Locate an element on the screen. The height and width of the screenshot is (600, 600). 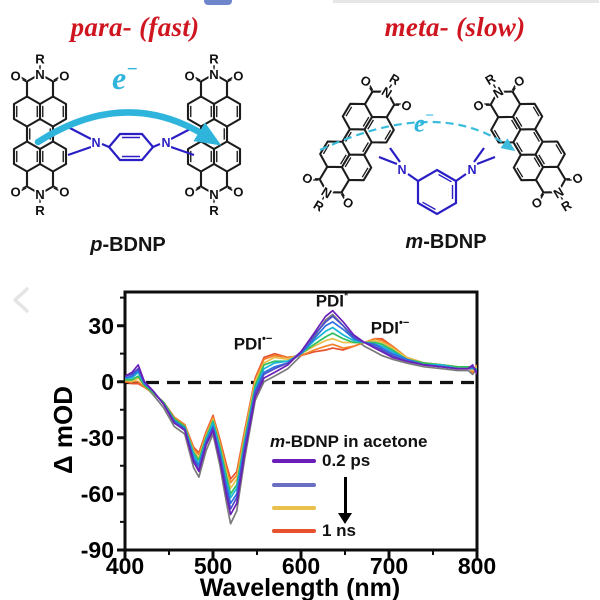
annotation-pdi-excited-635: PDI* is located at coordinates (332, 301).